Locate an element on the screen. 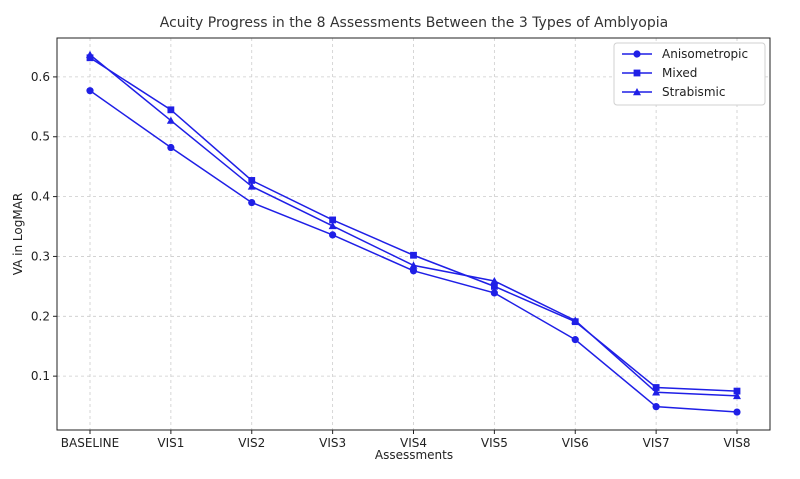 The height and width of the screenshot is (479, 800). legend-label-mixed: Mixed is located at coordinates (679, 73).